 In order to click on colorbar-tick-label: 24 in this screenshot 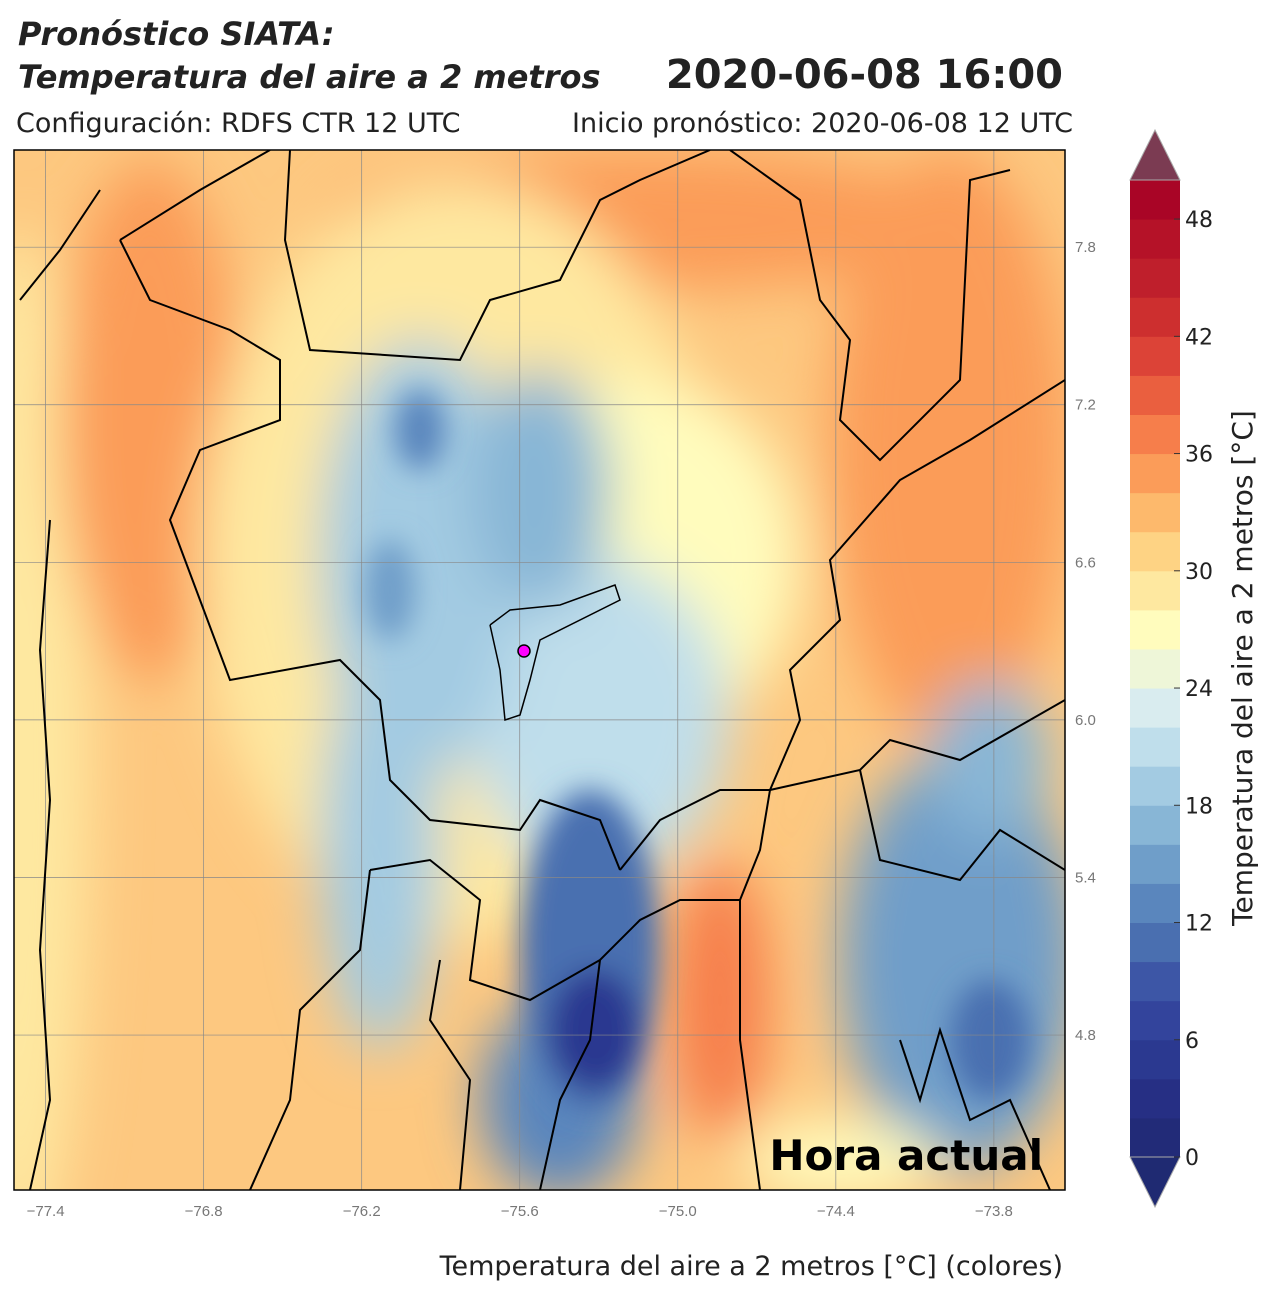, I will do `click(1199, 689)`.